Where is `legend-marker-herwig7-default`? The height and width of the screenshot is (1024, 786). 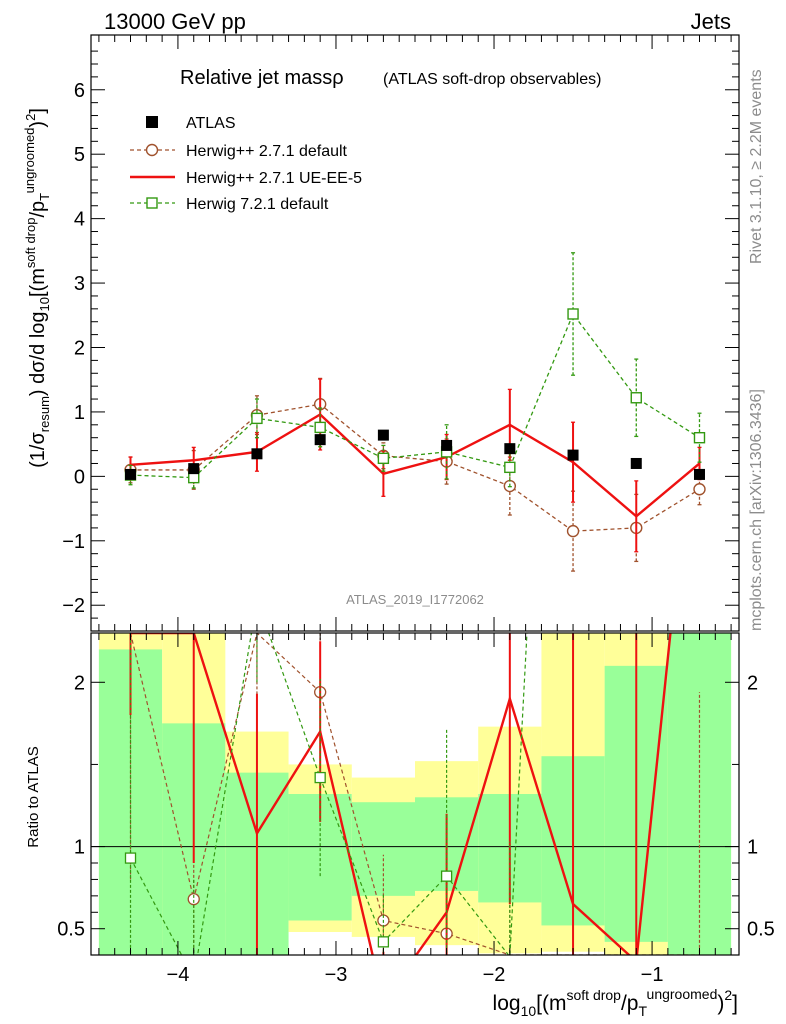 legend-marker-herwig7-default is located at coordinates (152, 203).